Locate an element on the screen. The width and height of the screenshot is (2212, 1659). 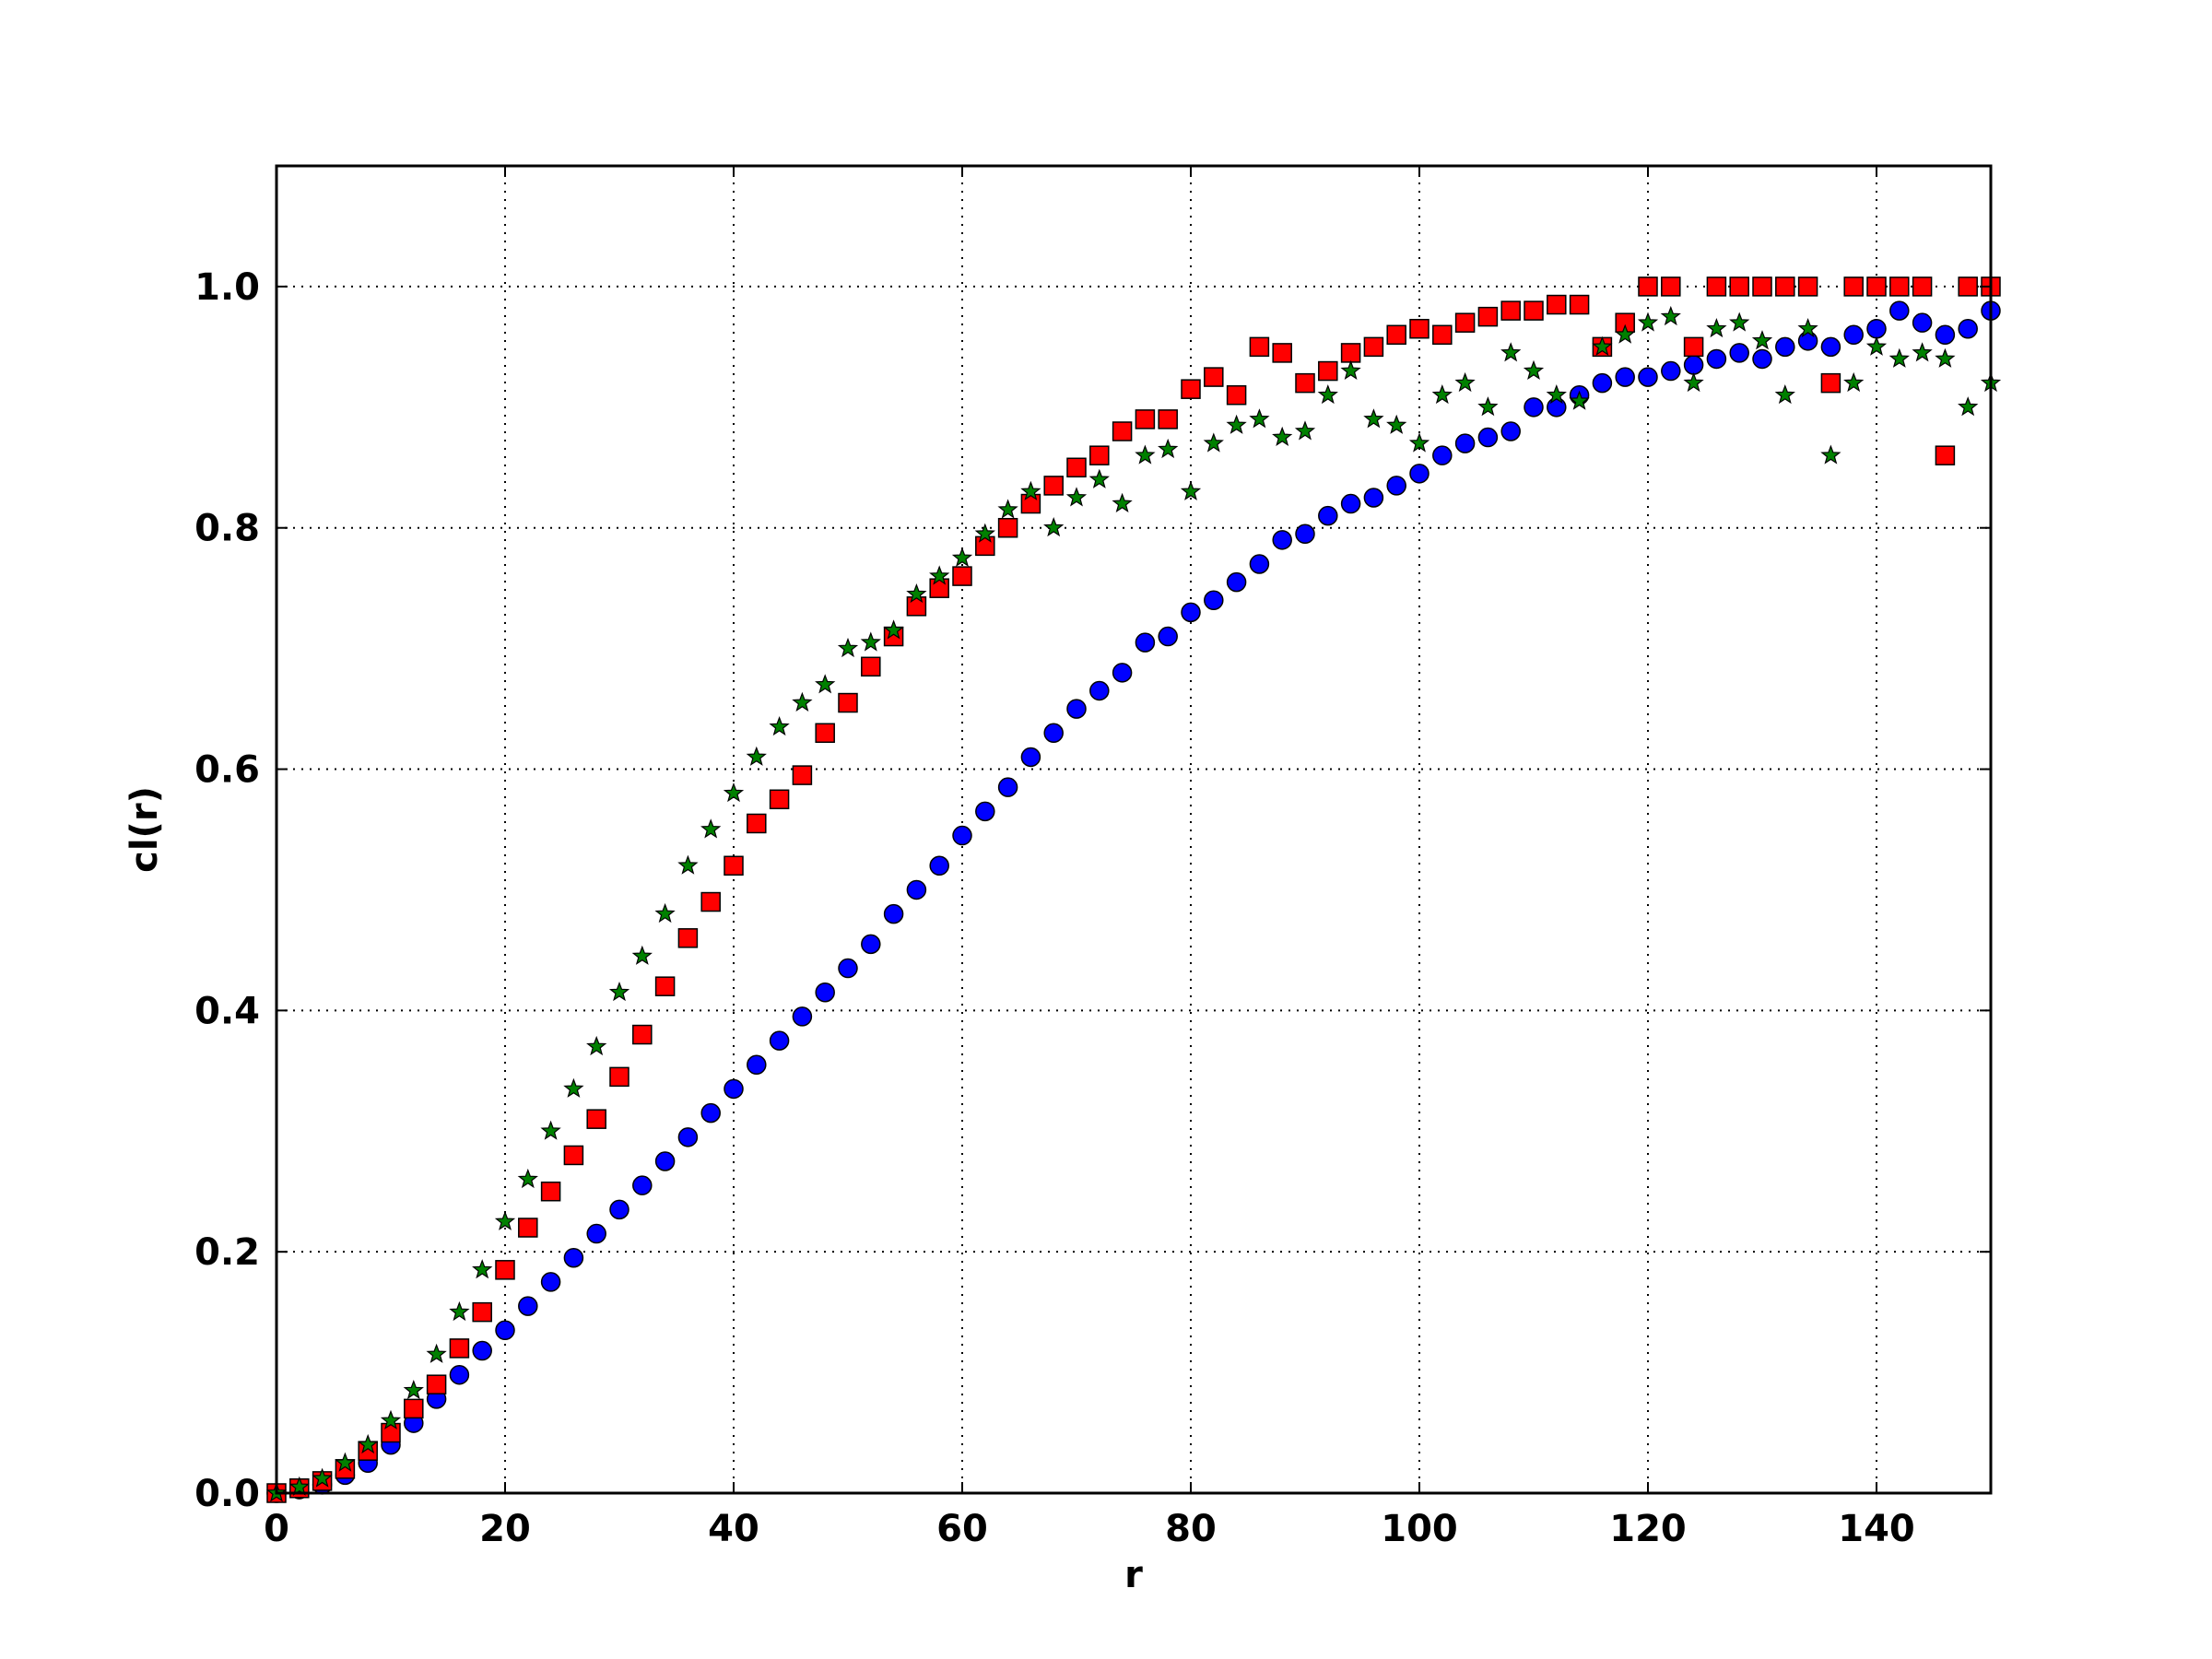
y-tick-label: 0.8 is located at coordinates (227, 529).